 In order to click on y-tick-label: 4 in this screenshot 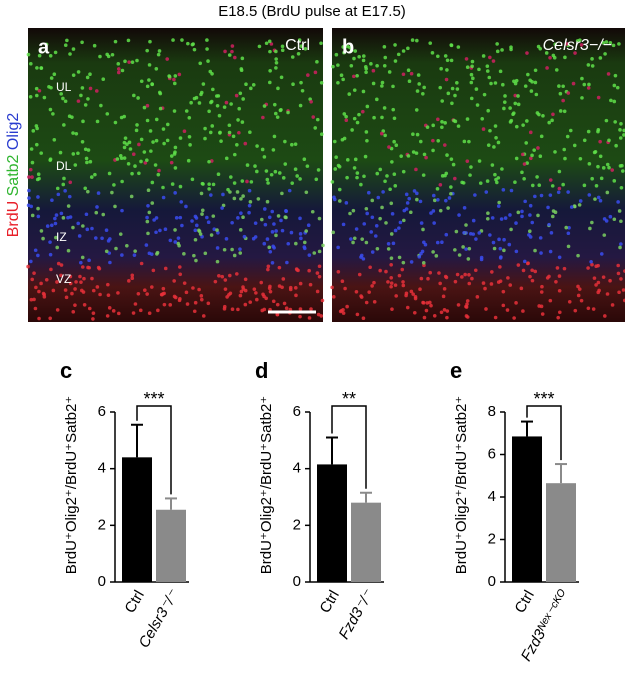, I will do `click(297, 468)`.